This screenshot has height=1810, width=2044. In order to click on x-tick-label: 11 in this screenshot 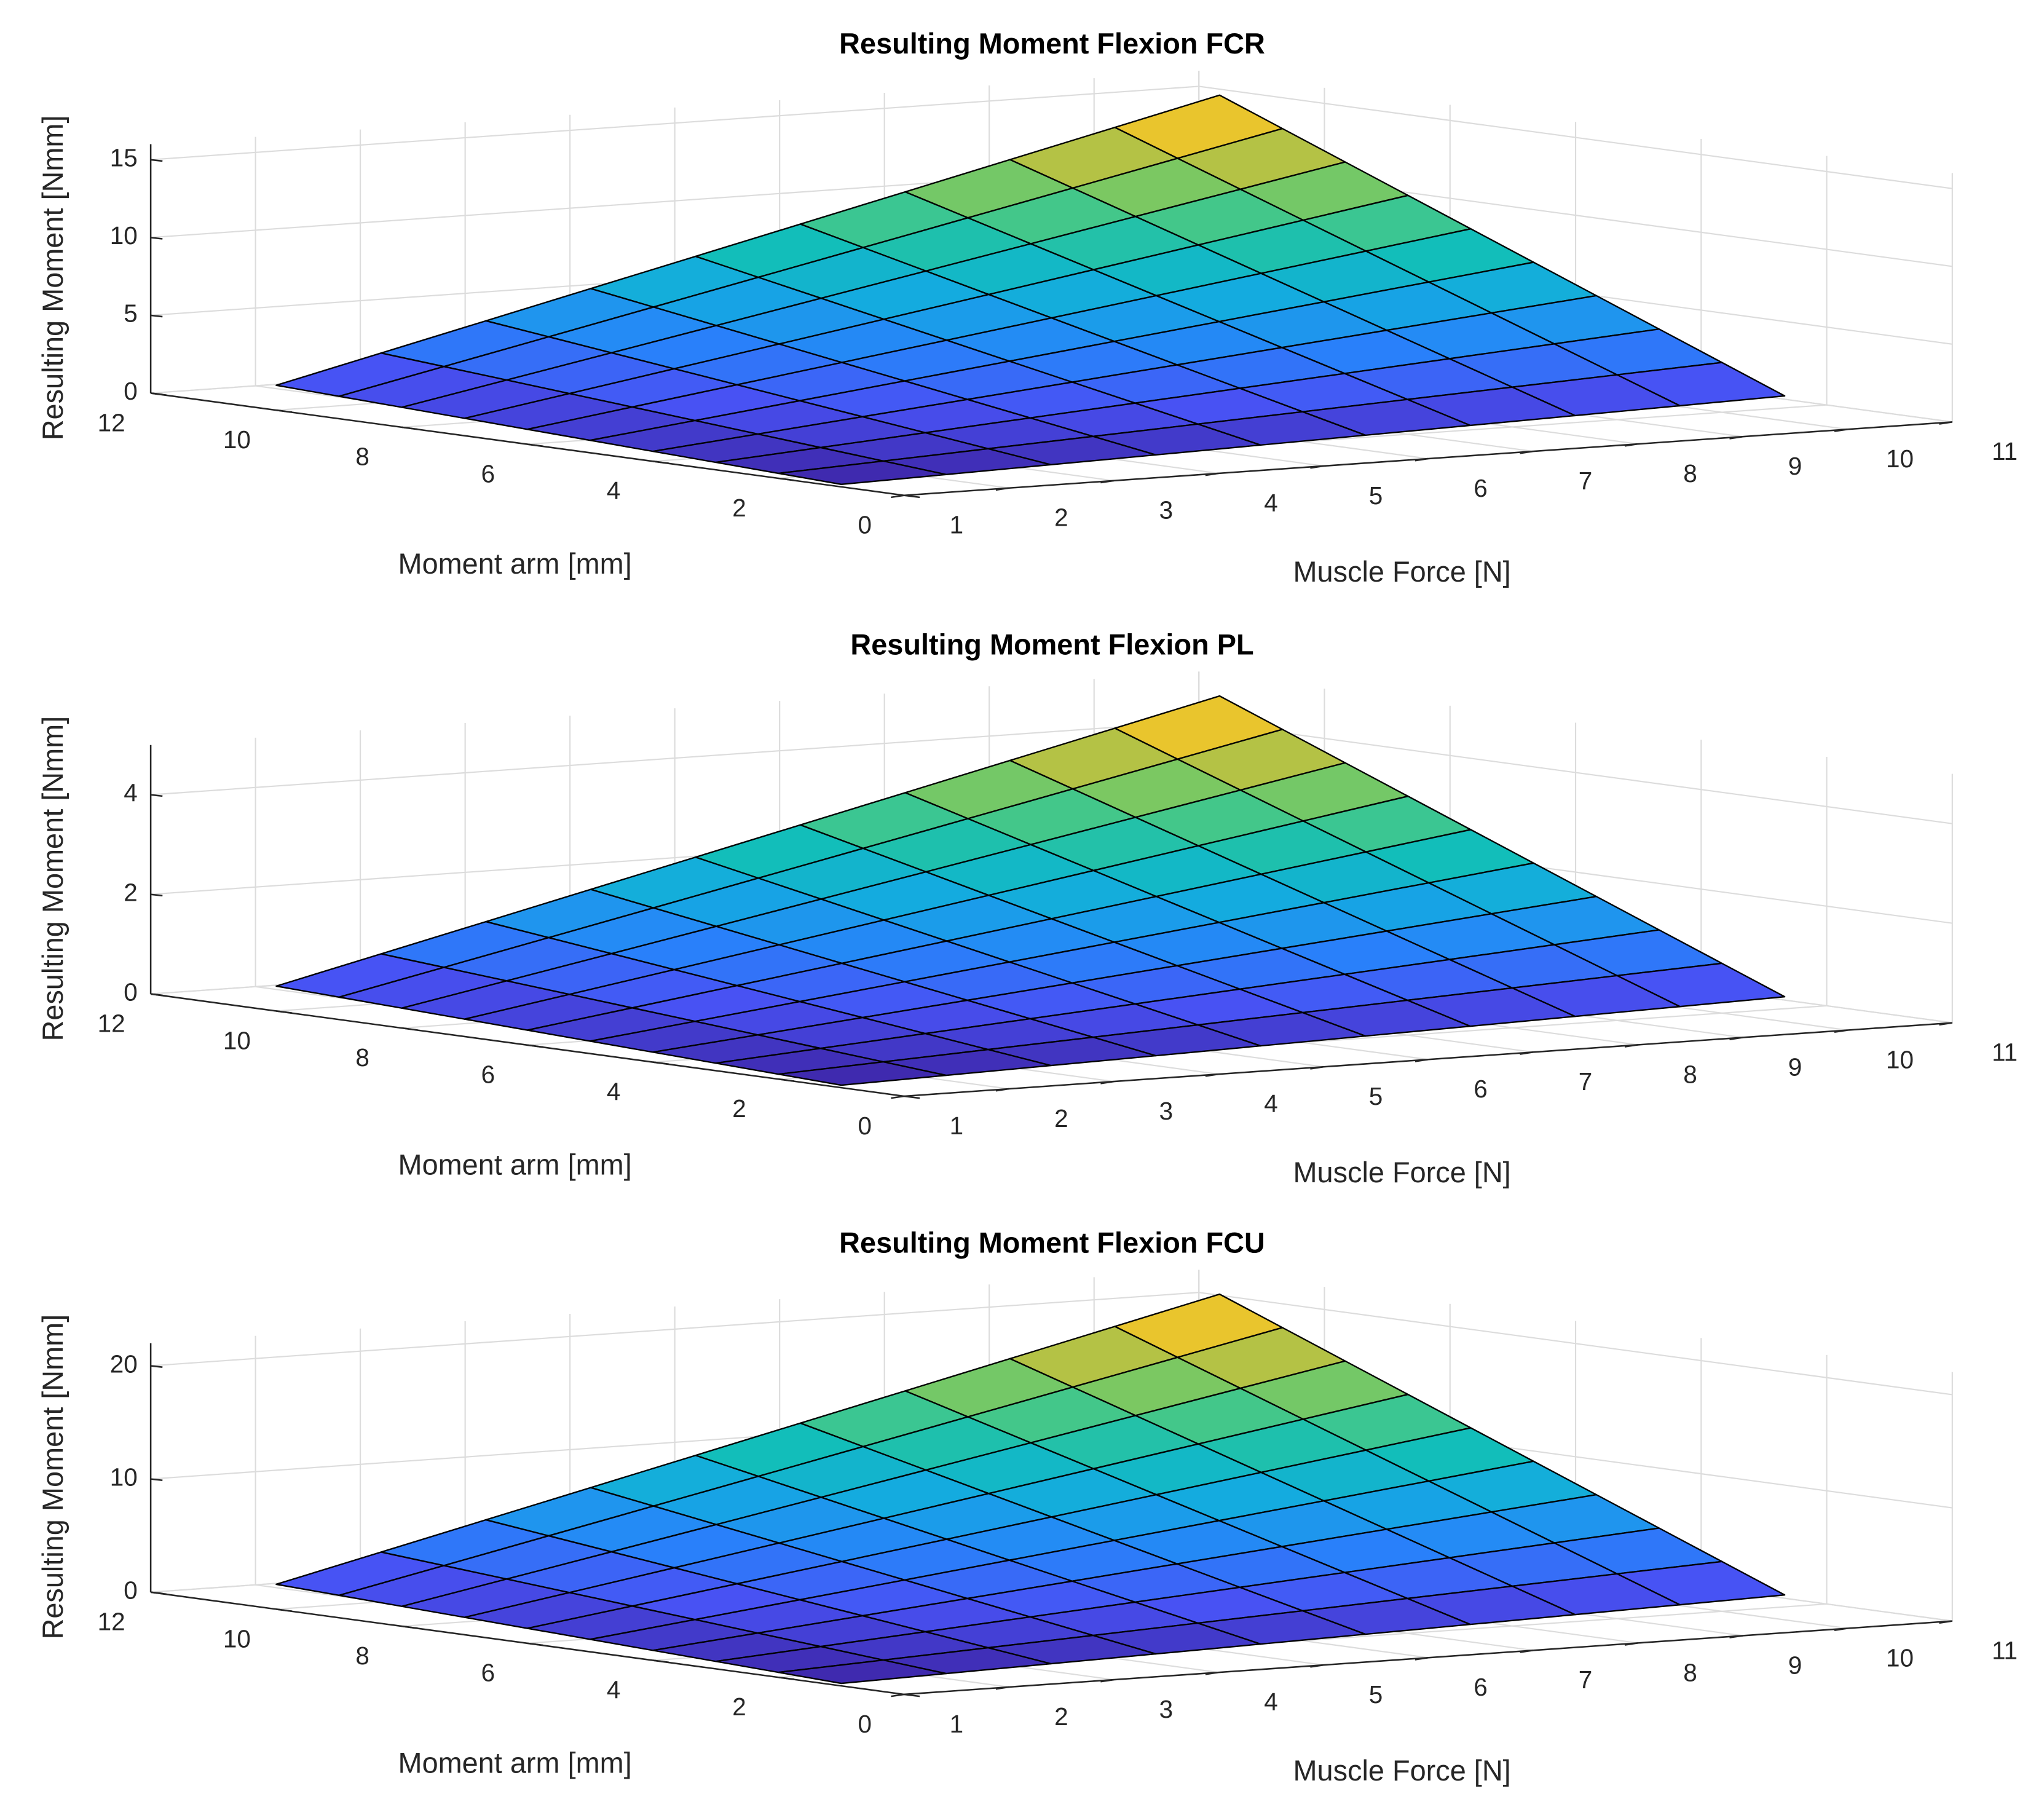, I will do `click(2005, 1052)`.